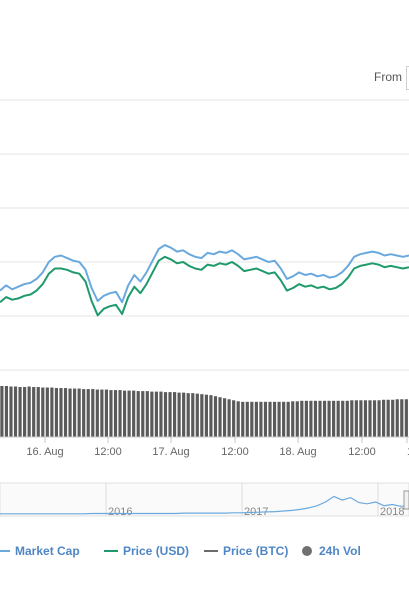 Image resolution: width=409 pixels, height=592 pixels. I want to click on legend-item-24h-vol: 24h Vol, so click(331, 551).